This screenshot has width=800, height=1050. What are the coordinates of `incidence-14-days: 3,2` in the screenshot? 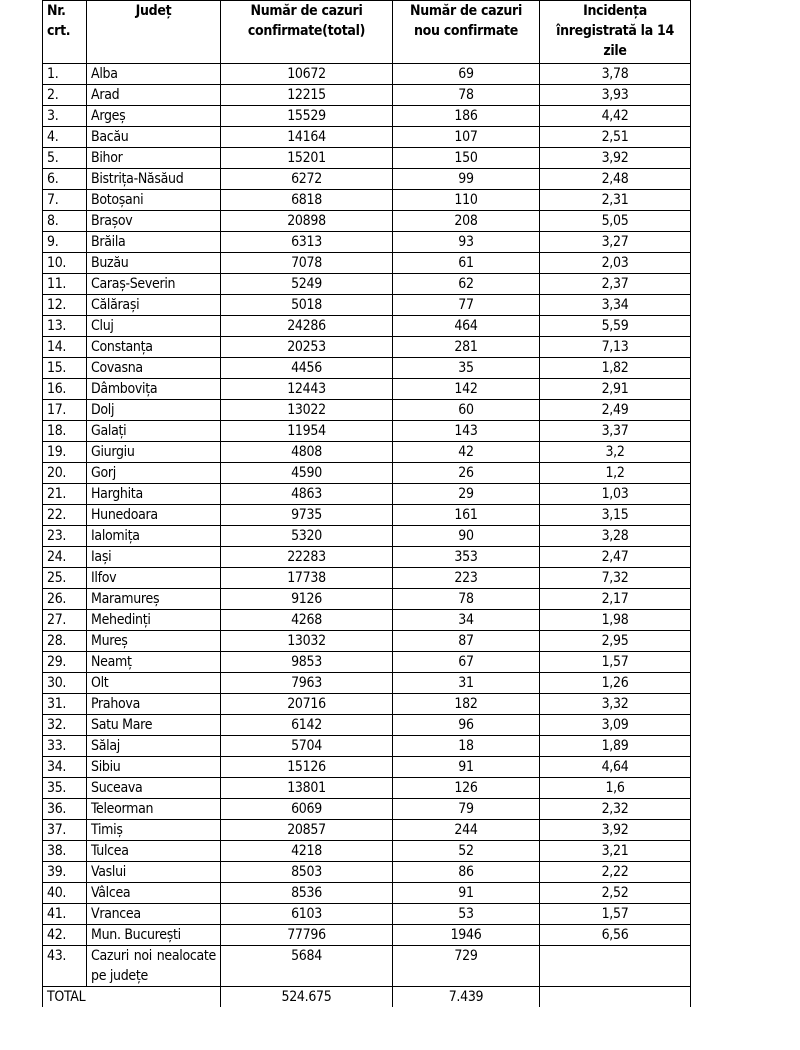 It's located at (615, 452).